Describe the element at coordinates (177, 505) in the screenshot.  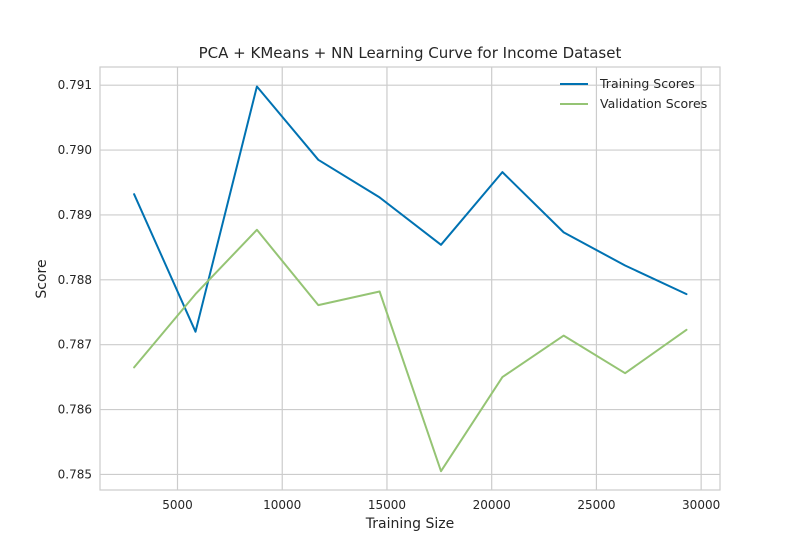
I see `x-tick-label: 5000` at that location.